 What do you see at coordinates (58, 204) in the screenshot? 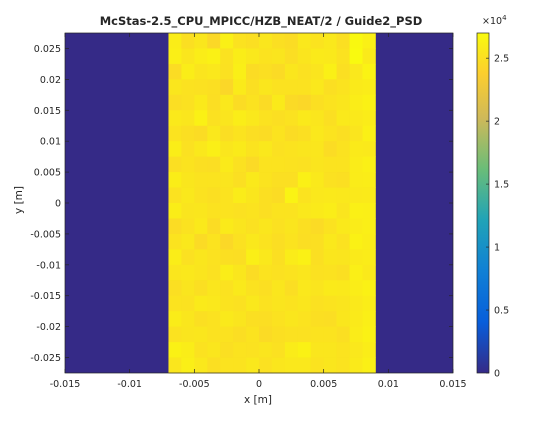
I see `y-tick-label: 0` at bounding box center [58, 204].